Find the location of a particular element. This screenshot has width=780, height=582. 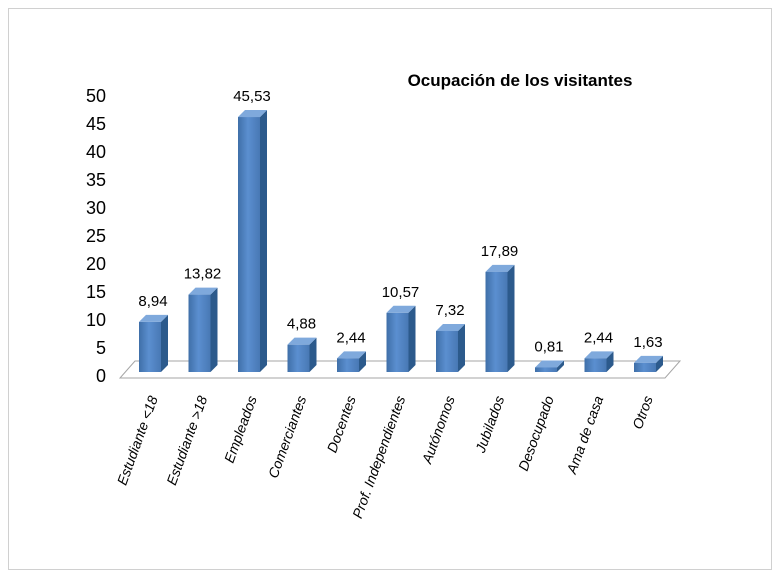

y-tick-label: 25 is located at coordinates (96, 236).